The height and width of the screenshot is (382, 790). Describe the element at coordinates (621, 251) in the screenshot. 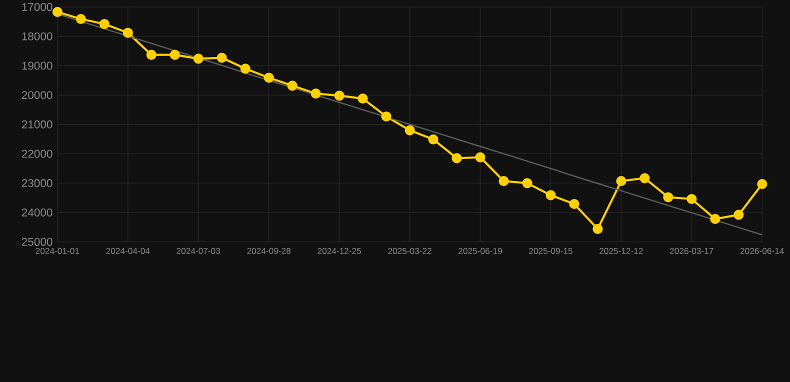

I see `x-tick-label: 2025-12-12` at that location.